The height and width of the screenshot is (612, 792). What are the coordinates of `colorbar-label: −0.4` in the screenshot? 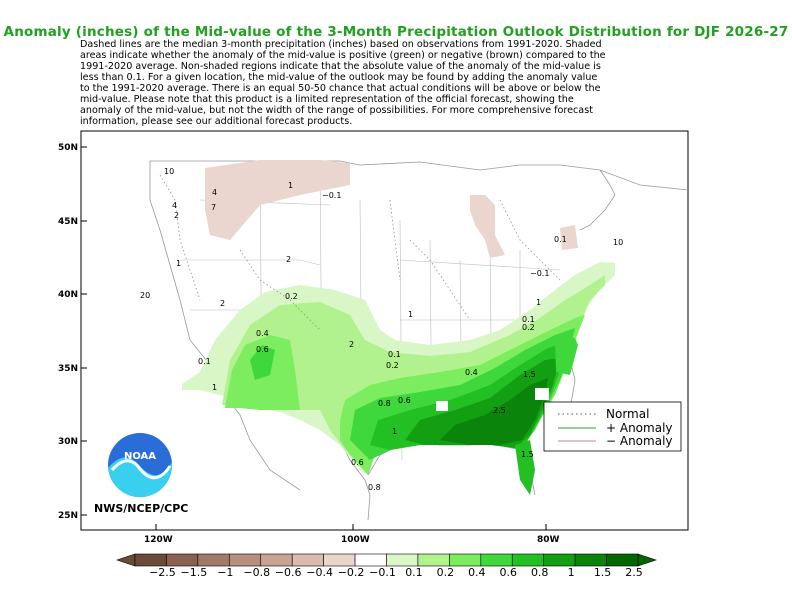 It's located at (319, 572).